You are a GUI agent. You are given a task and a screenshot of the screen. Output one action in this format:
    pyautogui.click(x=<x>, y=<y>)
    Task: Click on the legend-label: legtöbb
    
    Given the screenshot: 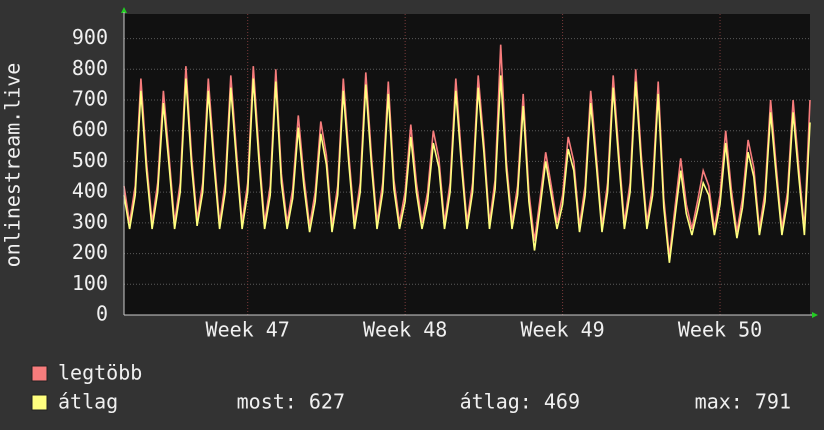 What is the action you would take?
    pyautogui.click(x=100, y=373)
    